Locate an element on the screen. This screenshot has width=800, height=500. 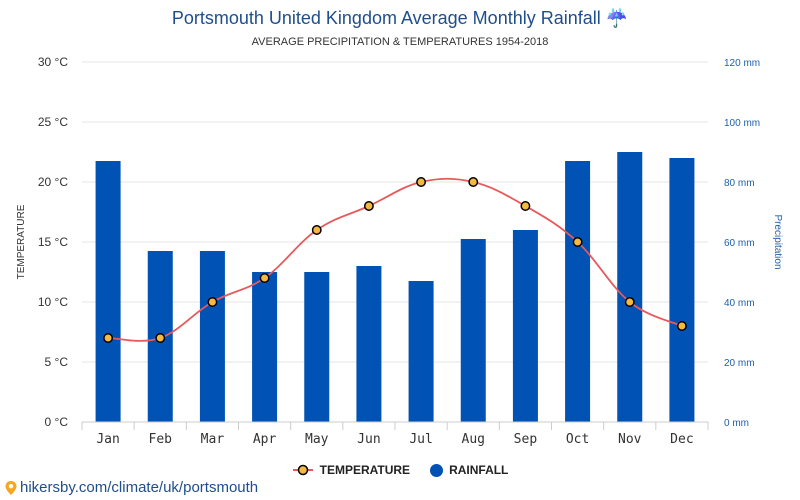
y-left-axis-title: TEMPERATURE is located at coordinates (21, 241).